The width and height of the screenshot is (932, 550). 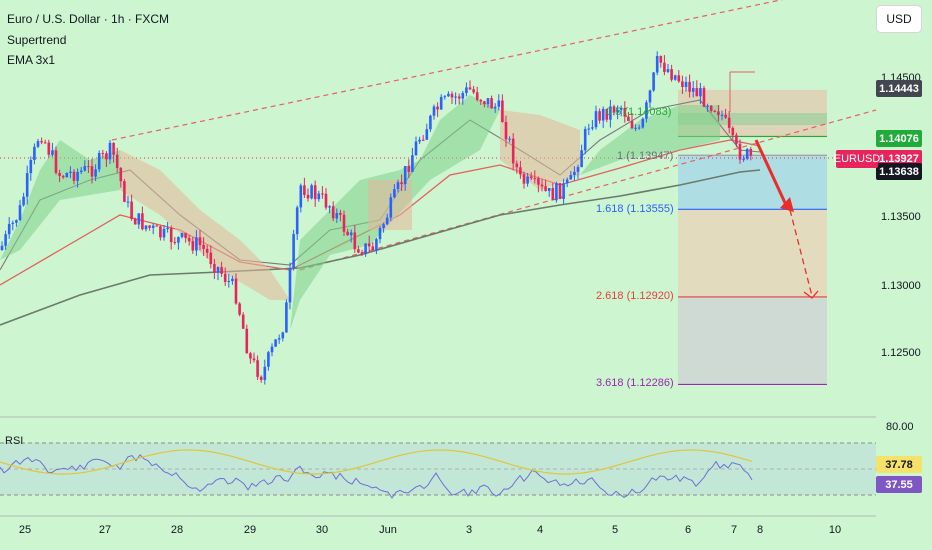 What do you see at coordinates (635, 383) in the screenshot?
I see `fib-label: 3.618 (1.12286)` at bounding box center [635, 383].